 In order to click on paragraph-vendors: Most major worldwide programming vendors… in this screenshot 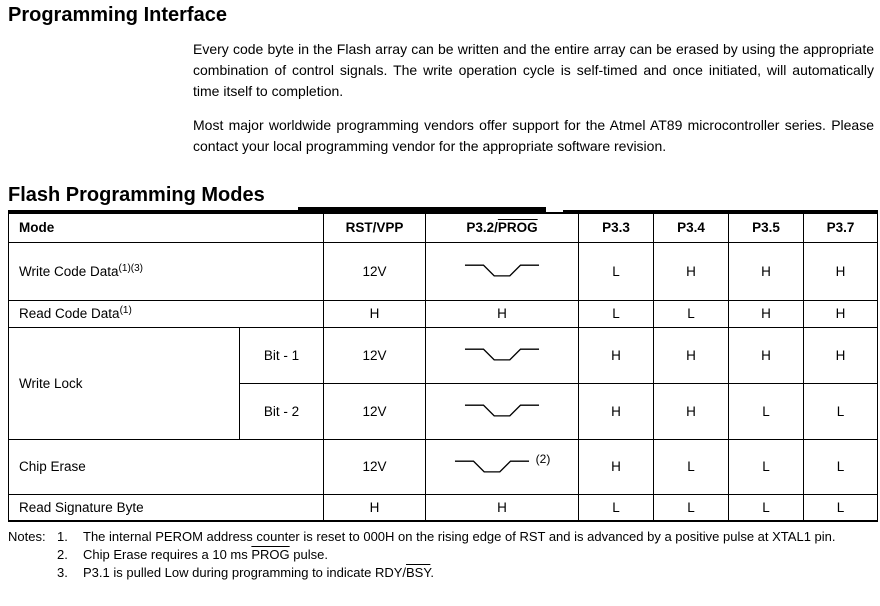, I will do `click(533, 135)`.